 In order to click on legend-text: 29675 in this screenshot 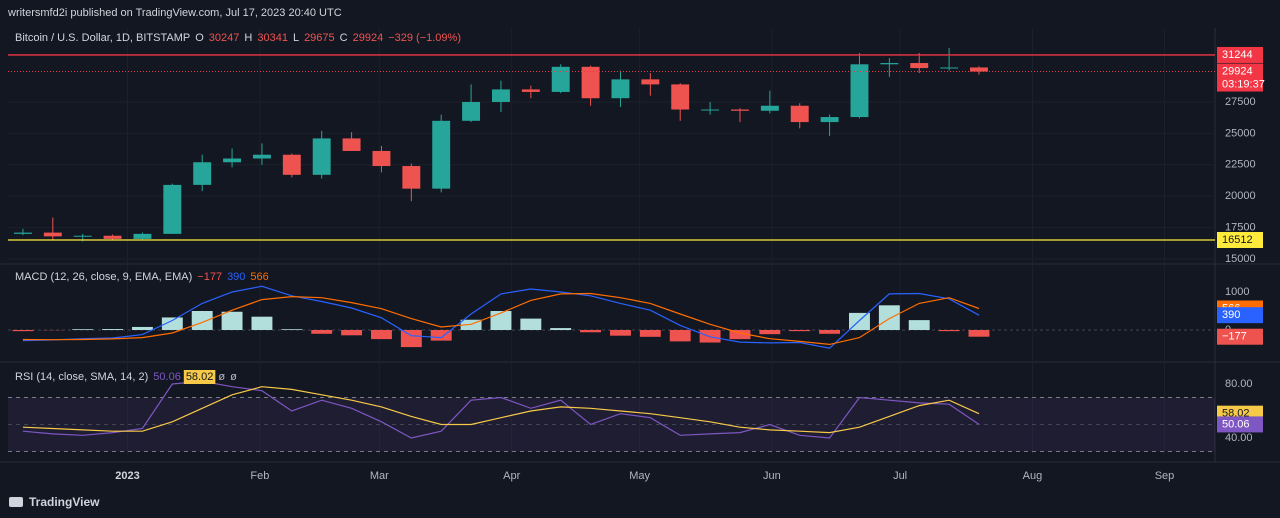, I will do `click(319, 38)`.